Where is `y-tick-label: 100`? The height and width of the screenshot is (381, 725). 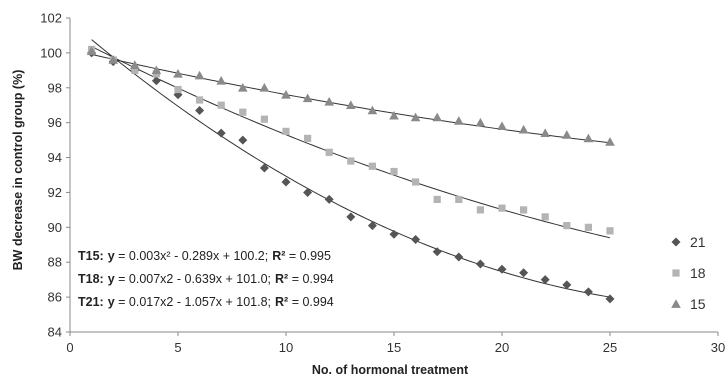 y-tick-label: 100 is located at coordinates (51, 52).